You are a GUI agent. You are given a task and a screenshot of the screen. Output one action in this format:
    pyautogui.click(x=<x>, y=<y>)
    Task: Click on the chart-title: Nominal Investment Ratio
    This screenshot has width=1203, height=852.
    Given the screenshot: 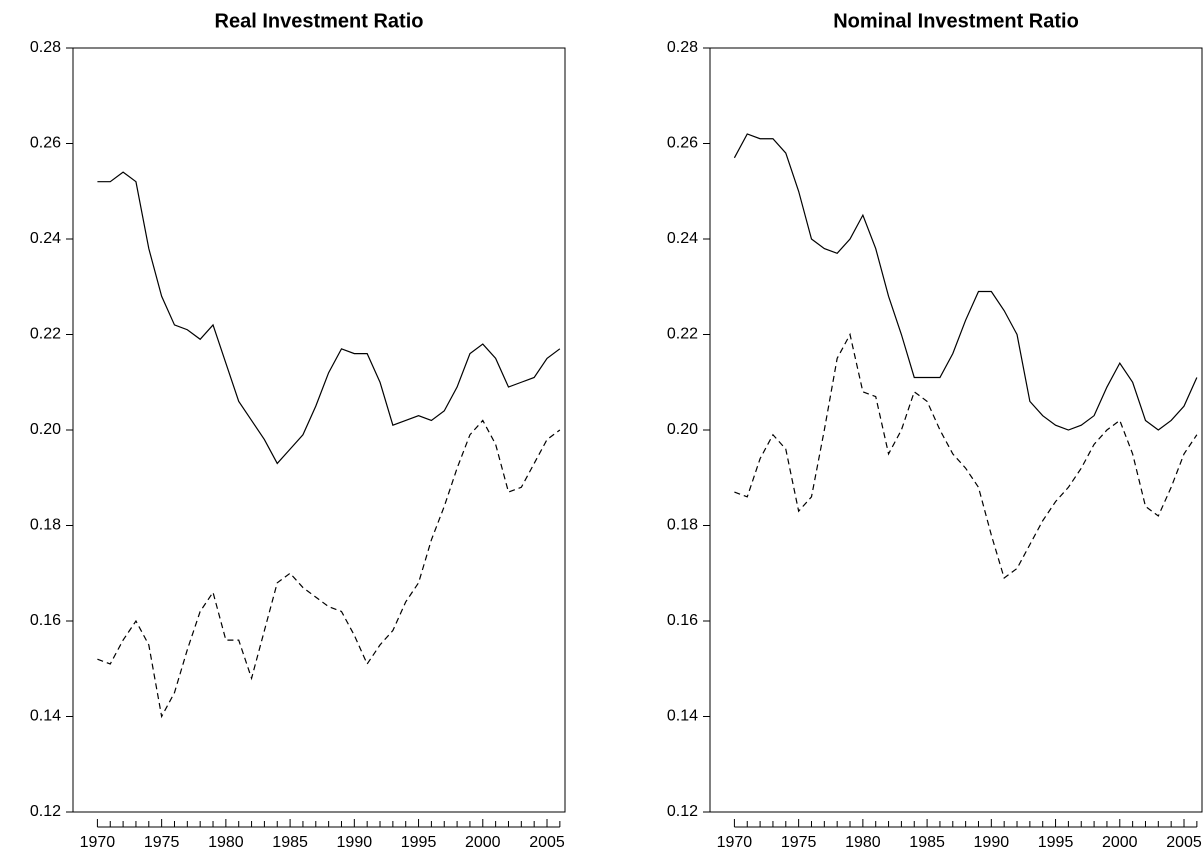 What is the action you would take?
    pyautogui.click(x=956, y=21)
    